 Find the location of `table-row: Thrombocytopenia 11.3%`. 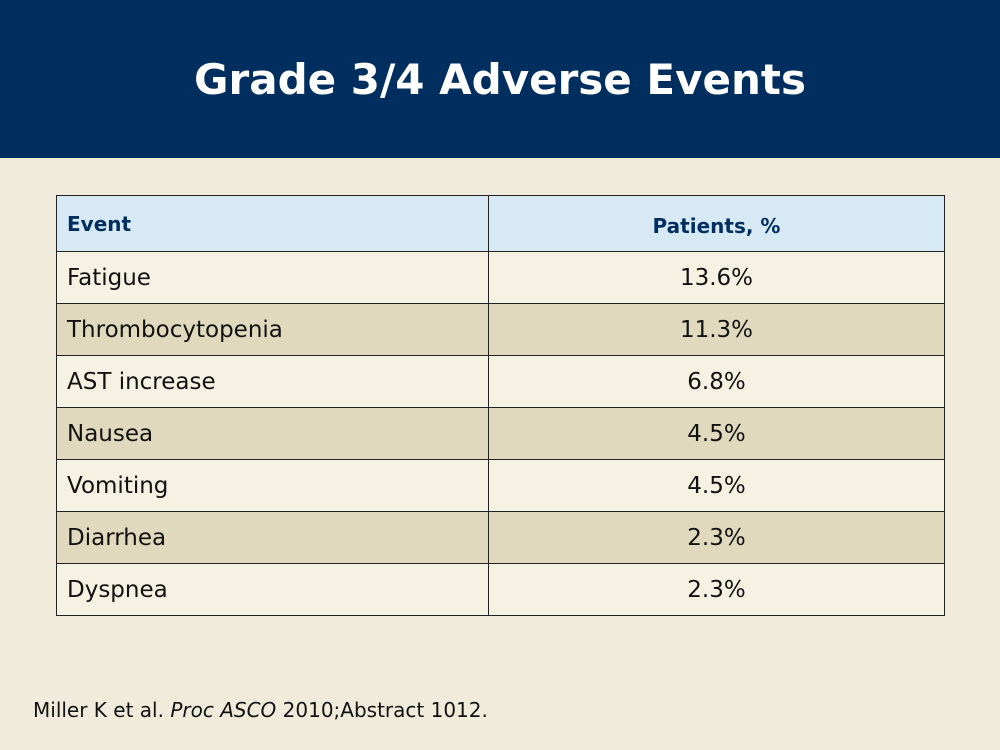

table-row: Thrombocytopenia 11.3% is located at coordinates (500, 329).